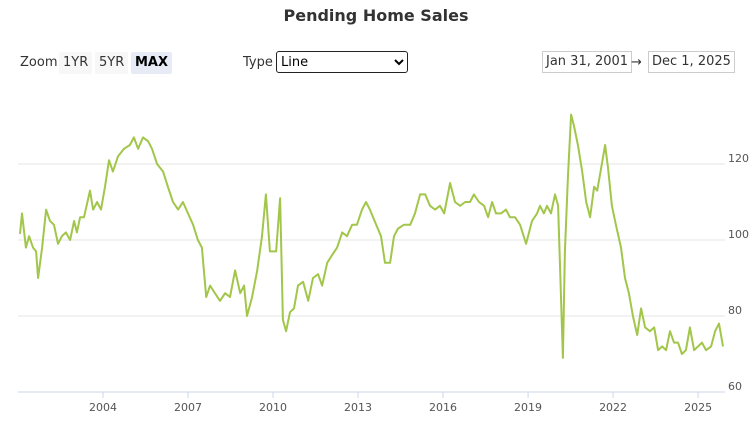 This screenshot has width=752, height=425. Describe the element at coordinates (188, 407) in the screenshot. I see `x-tick-label: 2007` at that location.